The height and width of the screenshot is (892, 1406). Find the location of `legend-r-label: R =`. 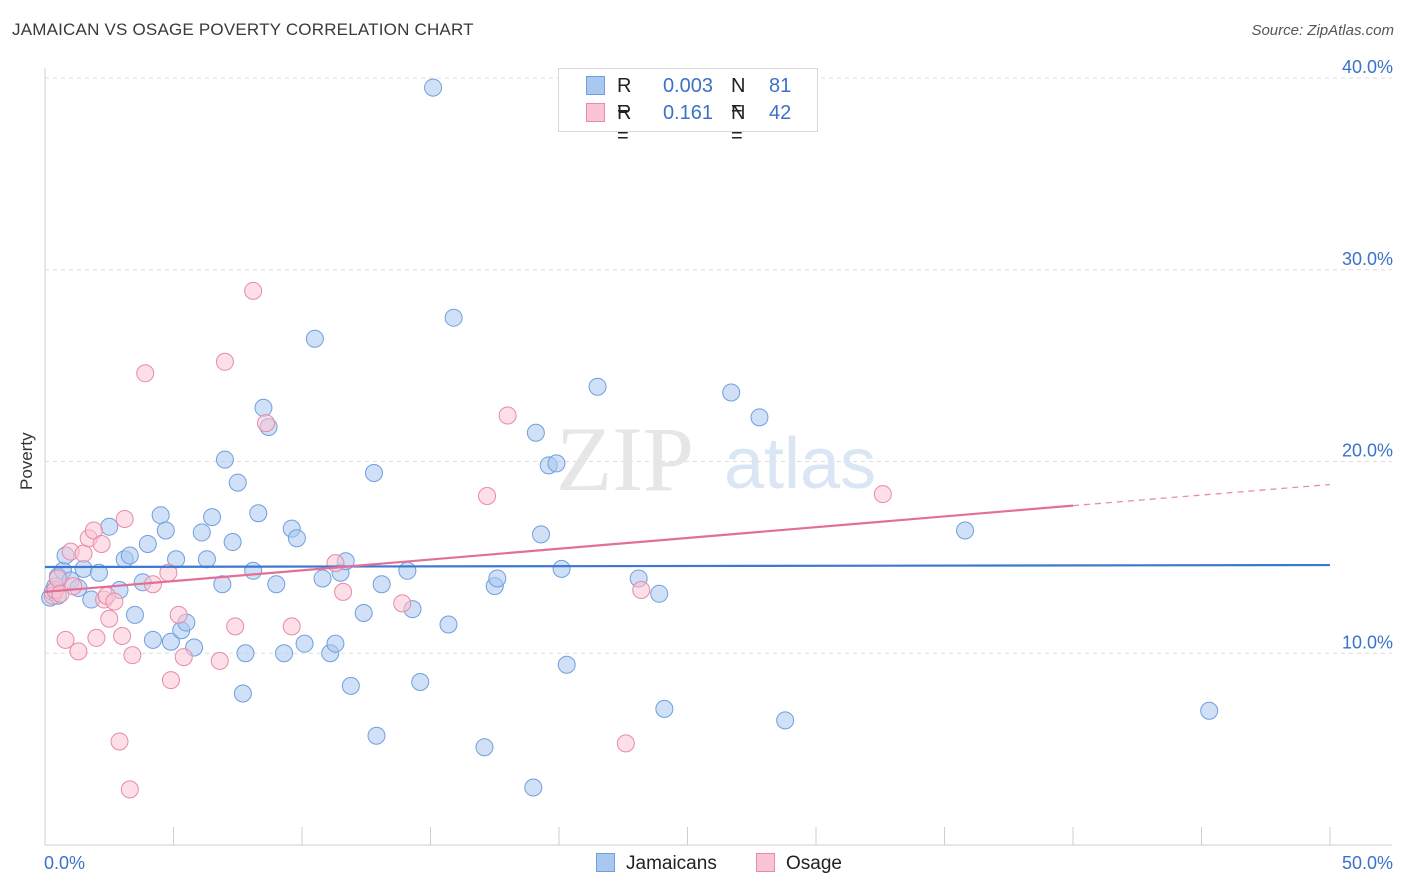

legend-r-label: R = is located at coordinates (624, 97).